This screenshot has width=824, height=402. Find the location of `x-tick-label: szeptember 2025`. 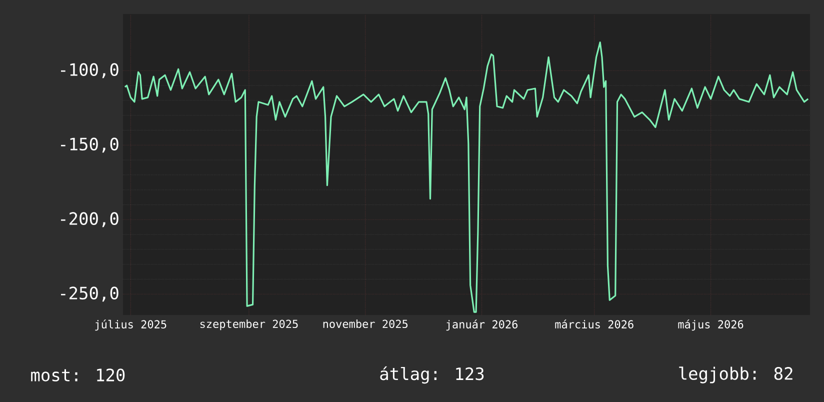

x-tick-label: szeptember 2025 is located at coordinates (249, 325).